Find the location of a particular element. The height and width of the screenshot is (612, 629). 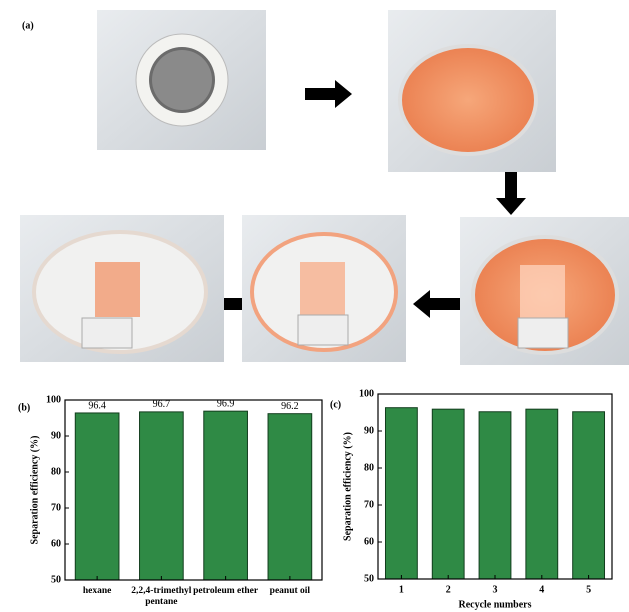

value-label: 96.7 is located at coordinates (162, 404).